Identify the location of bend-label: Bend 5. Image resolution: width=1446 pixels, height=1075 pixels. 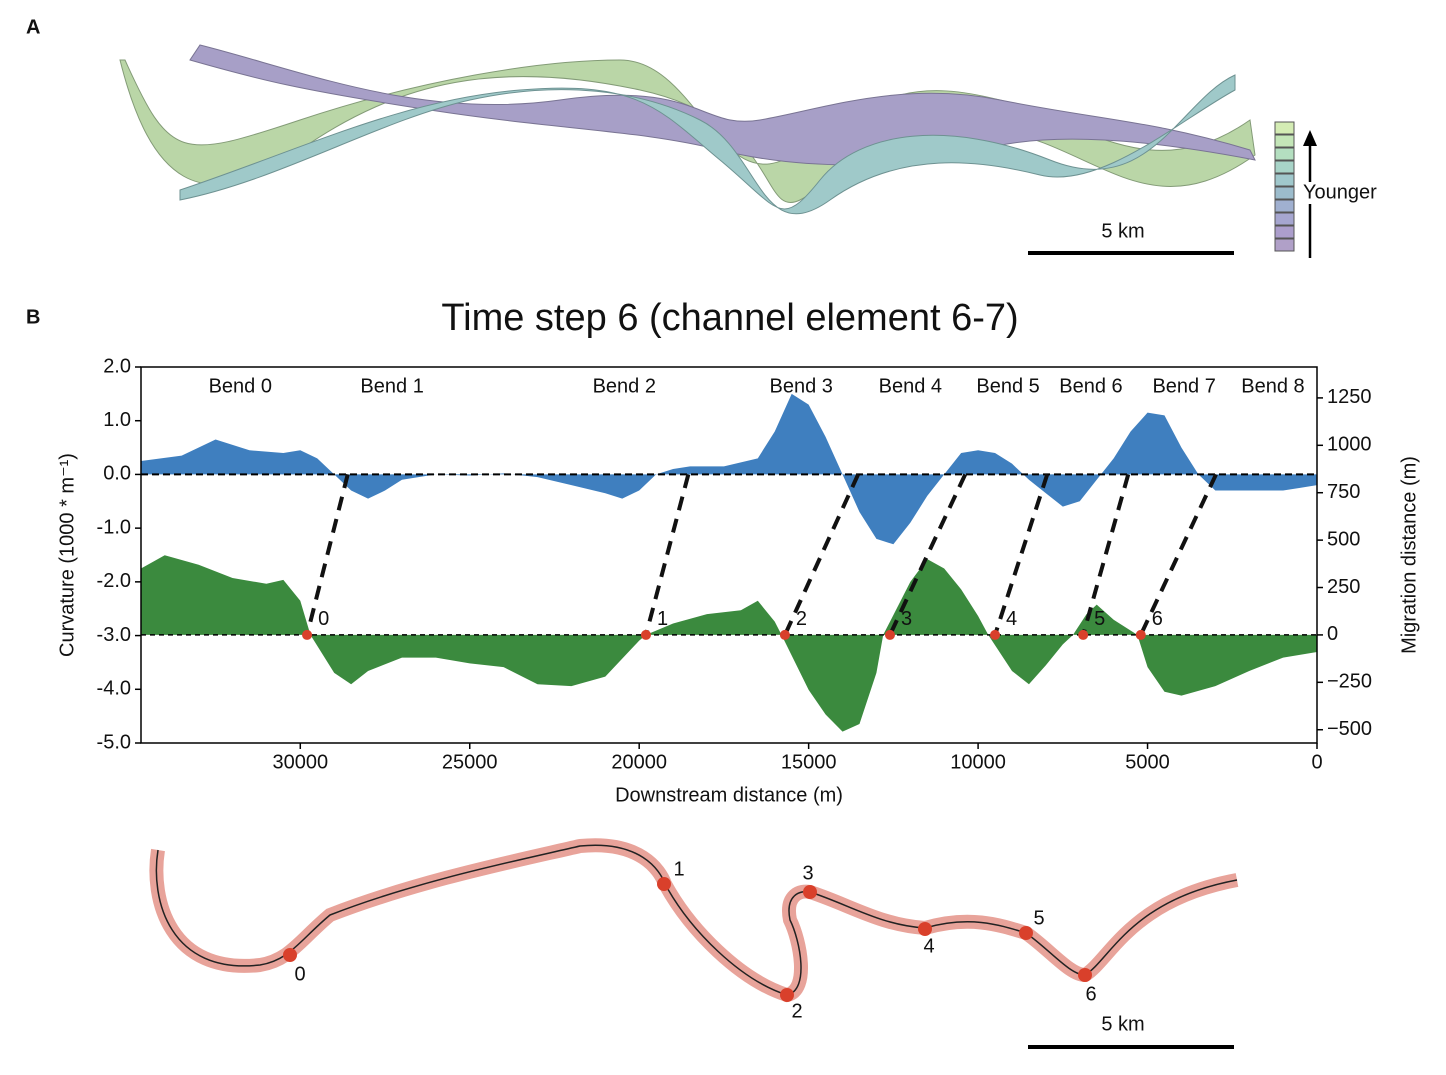
(1007, 386).